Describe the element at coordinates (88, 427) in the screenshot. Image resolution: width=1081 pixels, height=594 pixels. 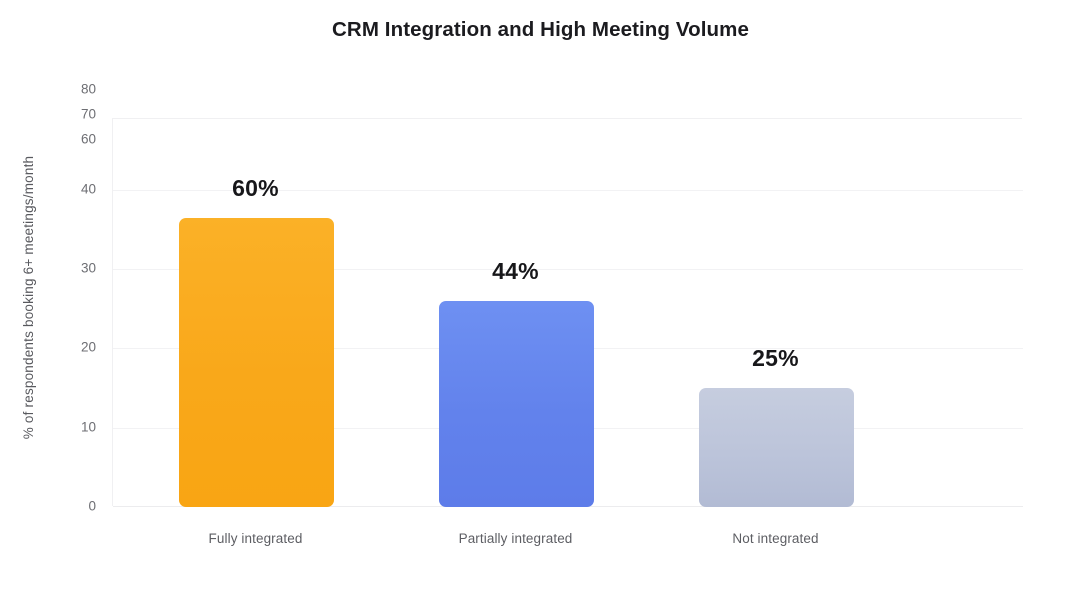
I see `y-axis-tick-label: 10` at that location.